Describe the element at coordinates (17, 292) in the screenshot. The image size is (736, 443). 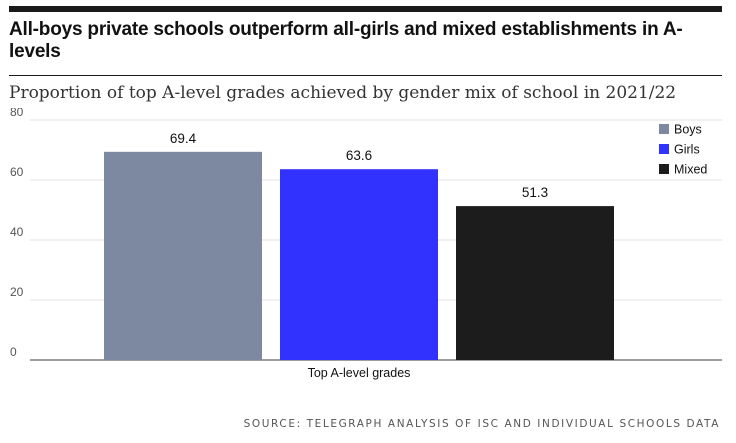
I see `y-tick-label: 20` at that location.